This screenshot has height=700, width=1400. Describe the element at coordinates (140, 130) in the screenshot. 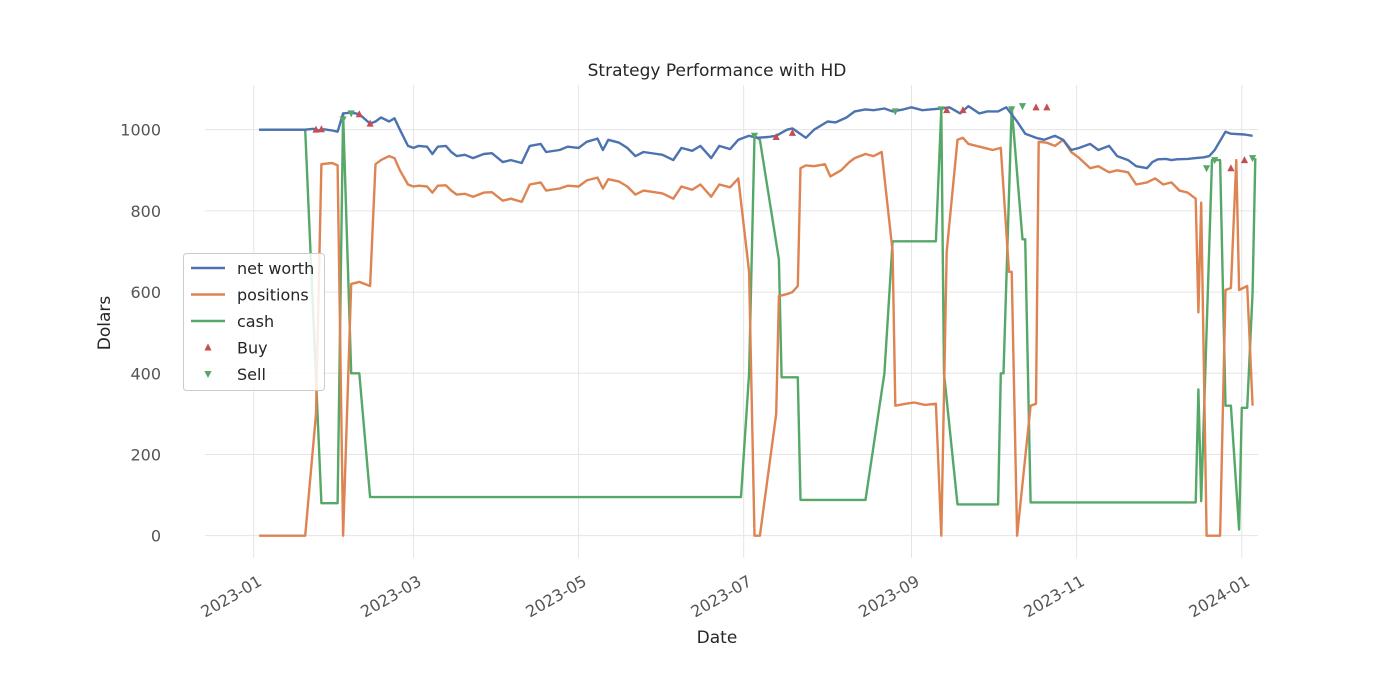

I see `y-tick-label: 1000` at that location.